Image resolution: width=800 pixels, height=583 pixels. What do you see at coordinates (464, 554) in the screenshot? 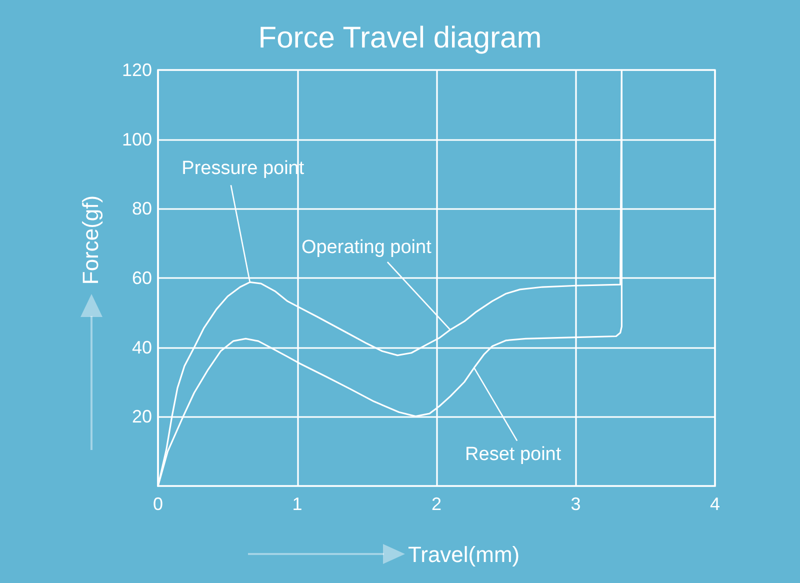
I see `x-axis-title: Travel(mm)` at bounding box center [464, 554].